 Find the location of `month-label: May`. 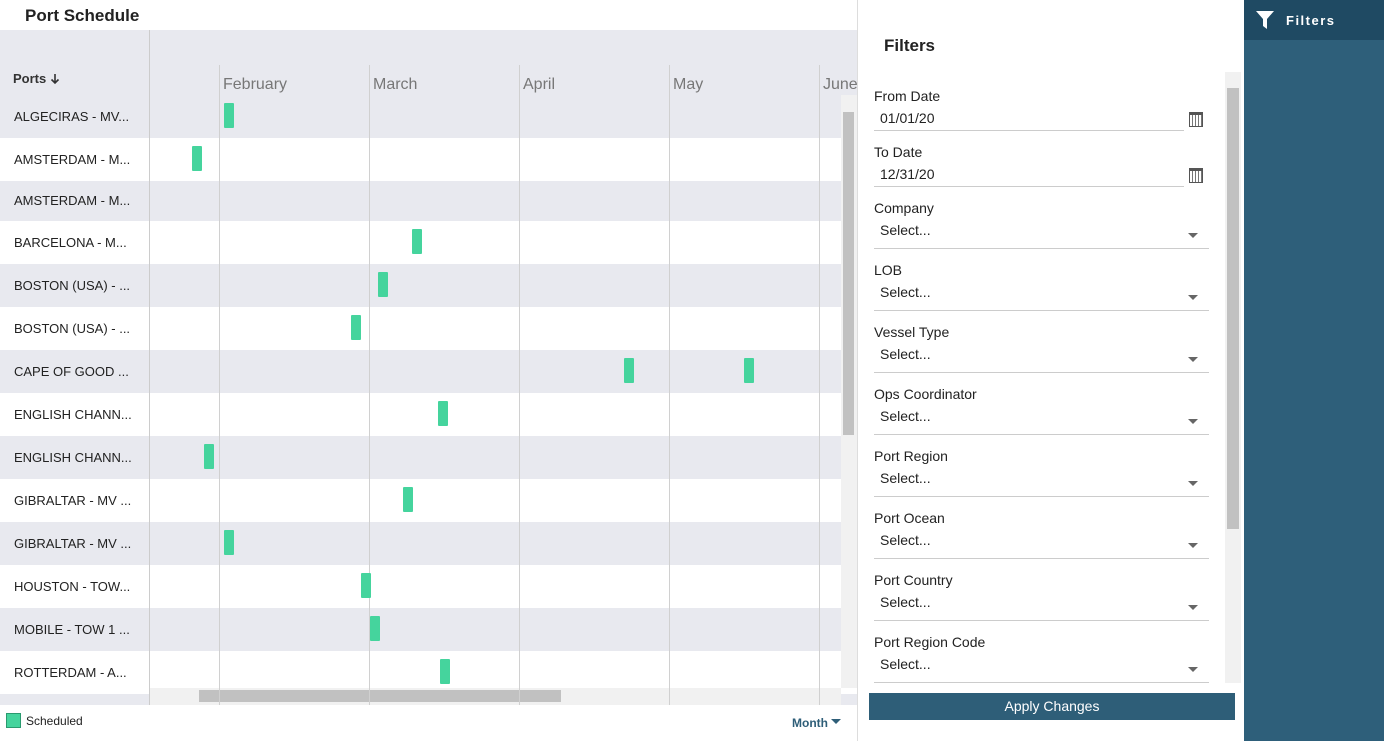

month-label: May is located at coordinates (688, 84).